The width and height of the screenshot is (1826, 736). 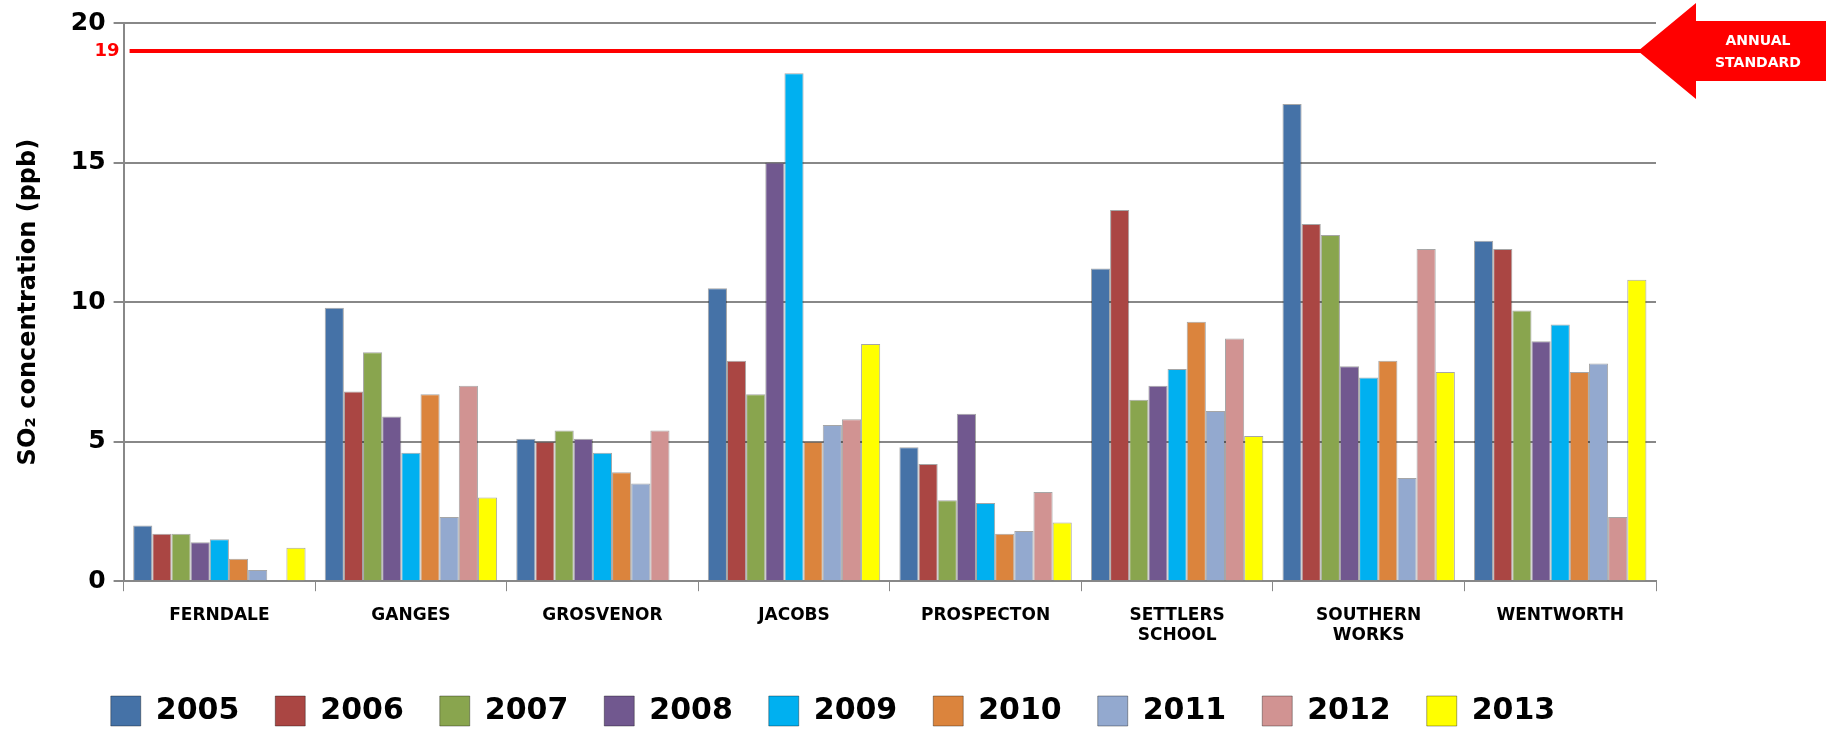 I want to click on x-tick-label: FERNDALE, so click(x=219, y=613).